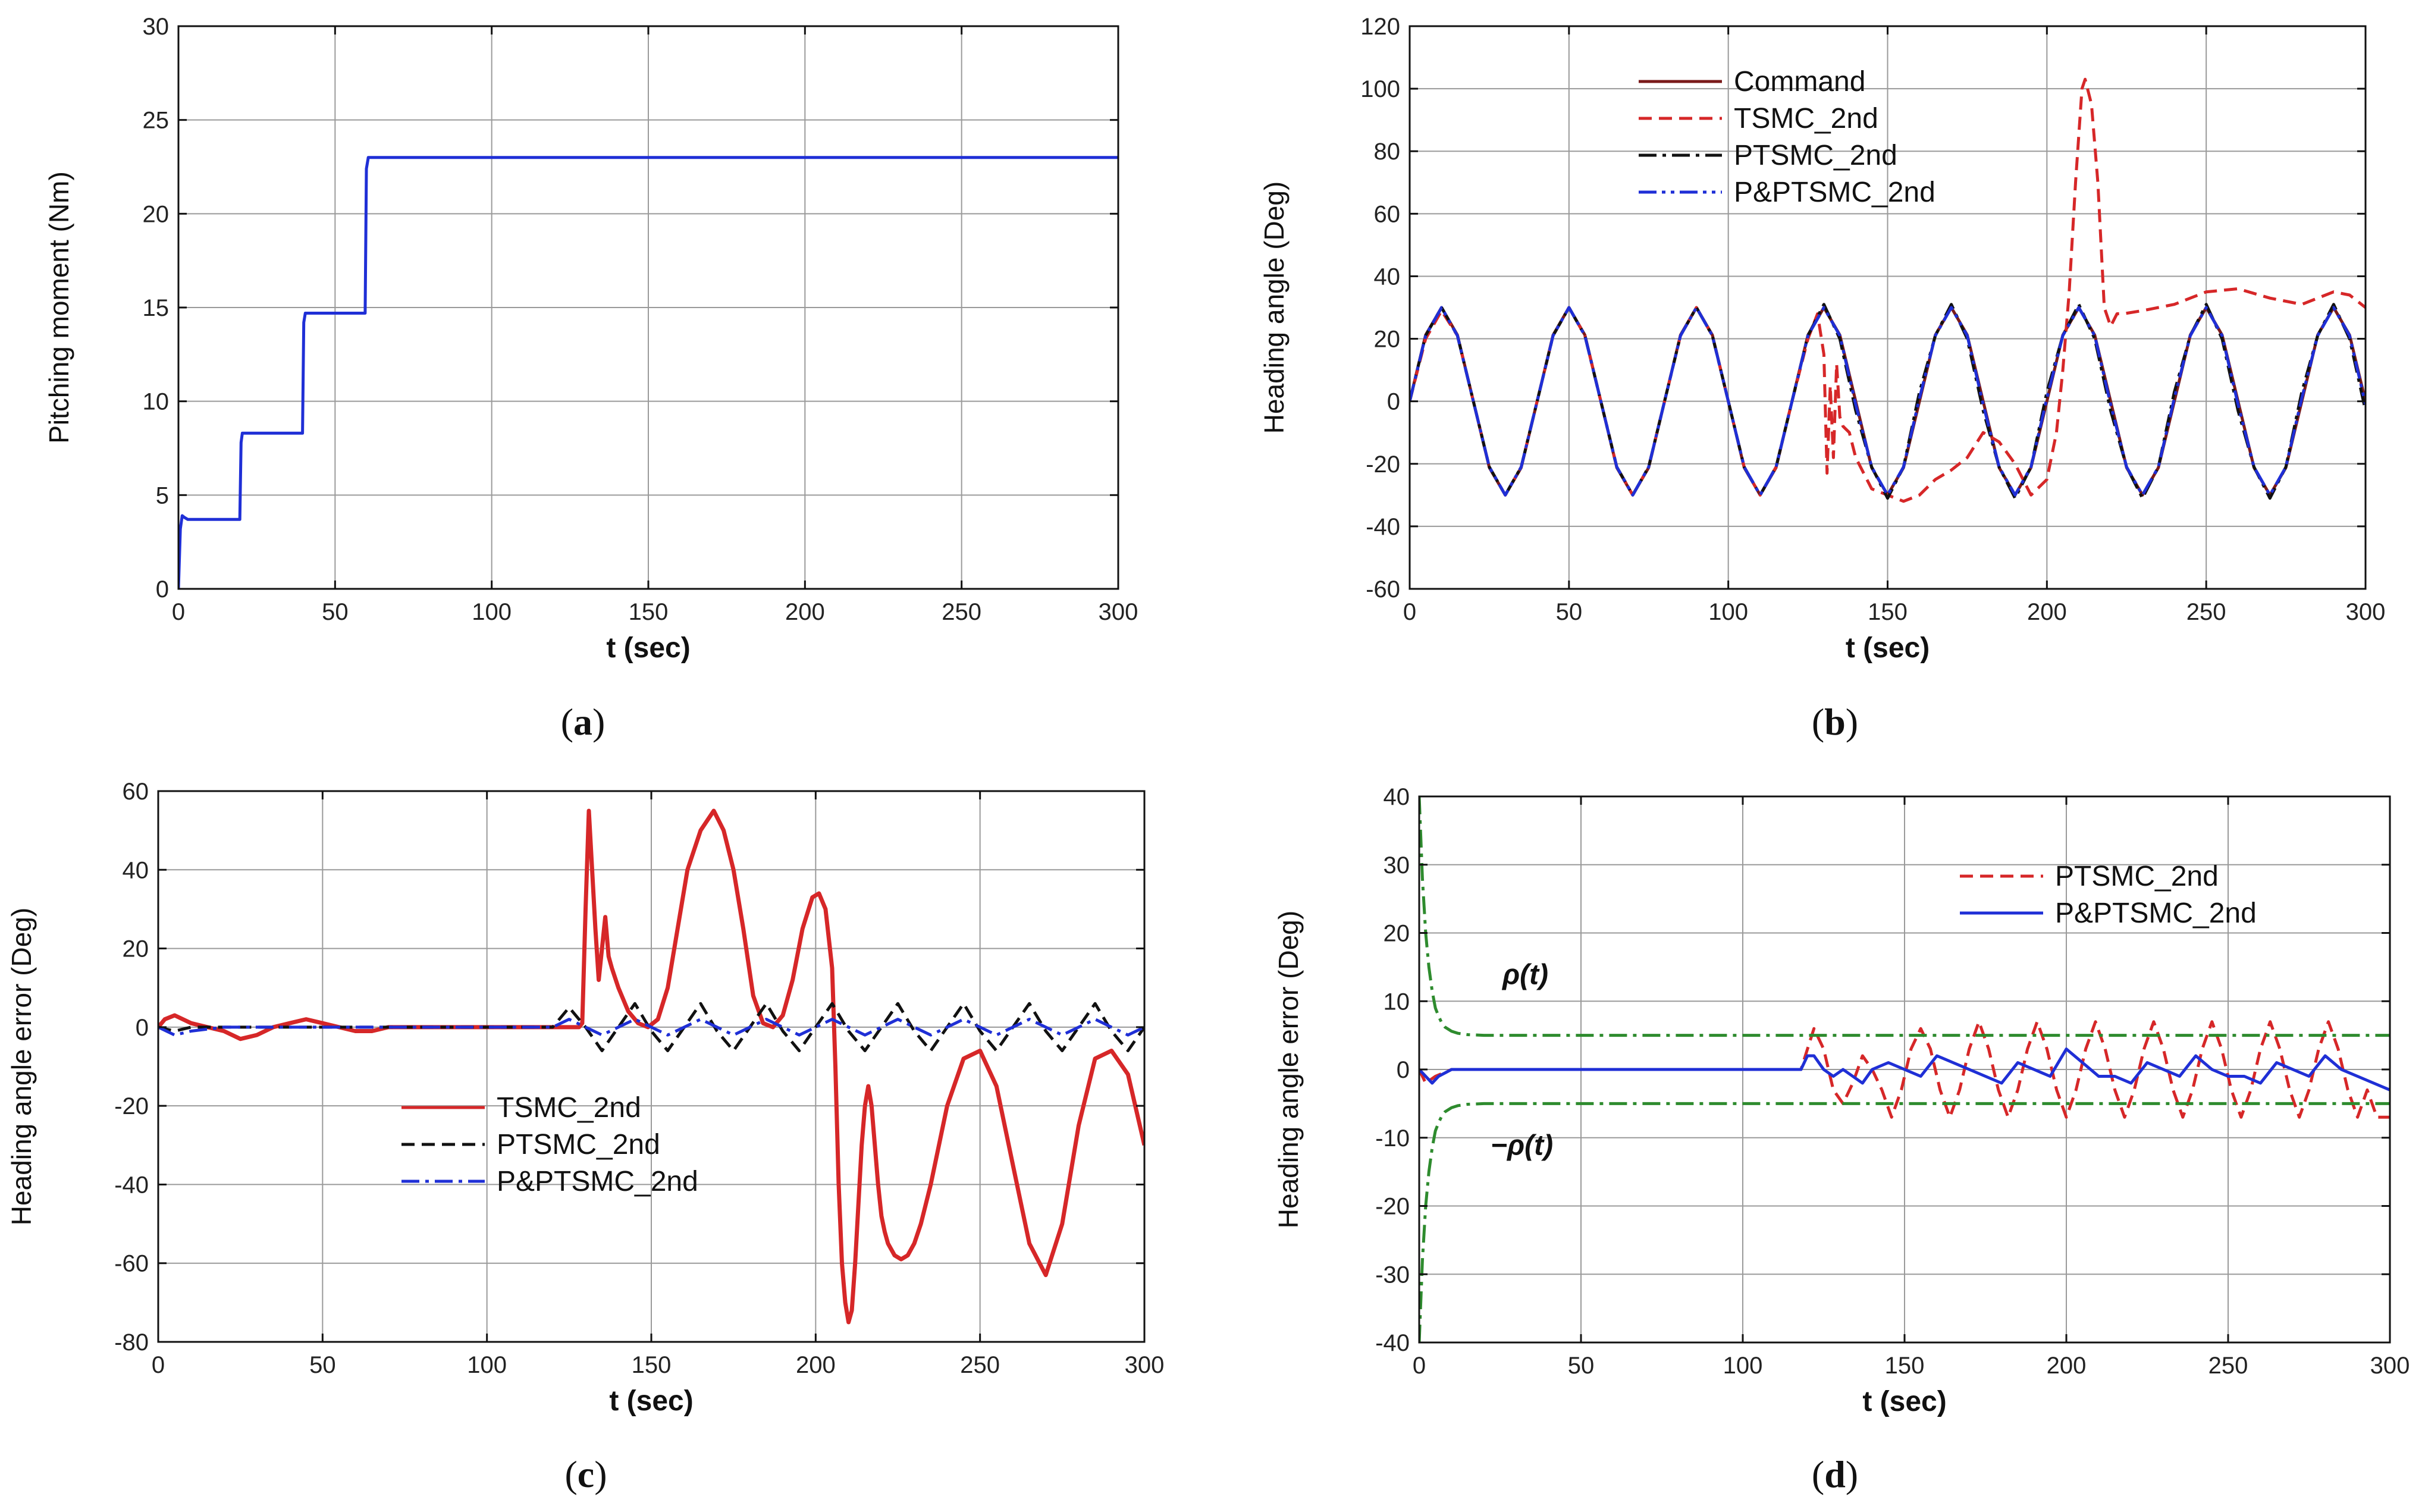 The width and height of the screenshot is (2425, 1512). I want to click on panel-caption: (c), so click(585, 1474).